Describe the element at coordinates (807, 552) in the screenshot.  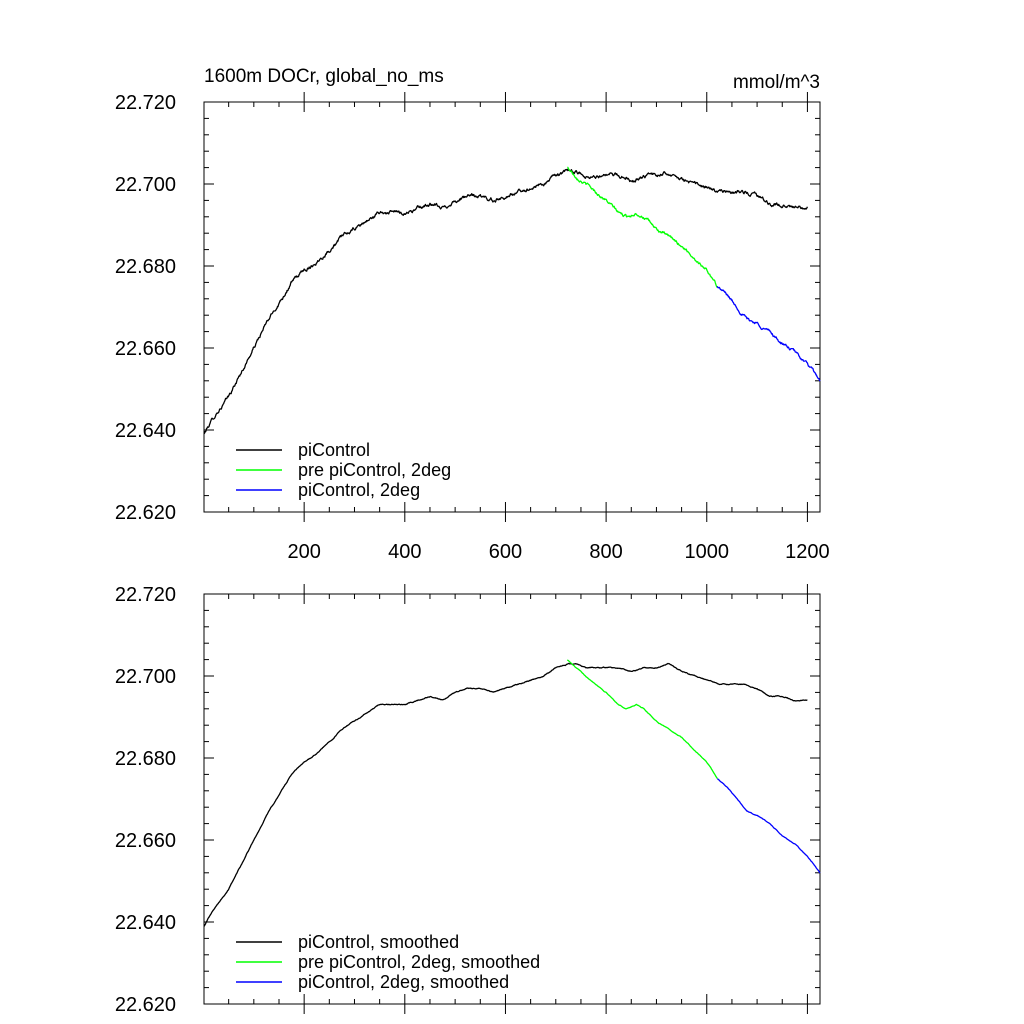
I see `x-tick-label: 1200` at that location.